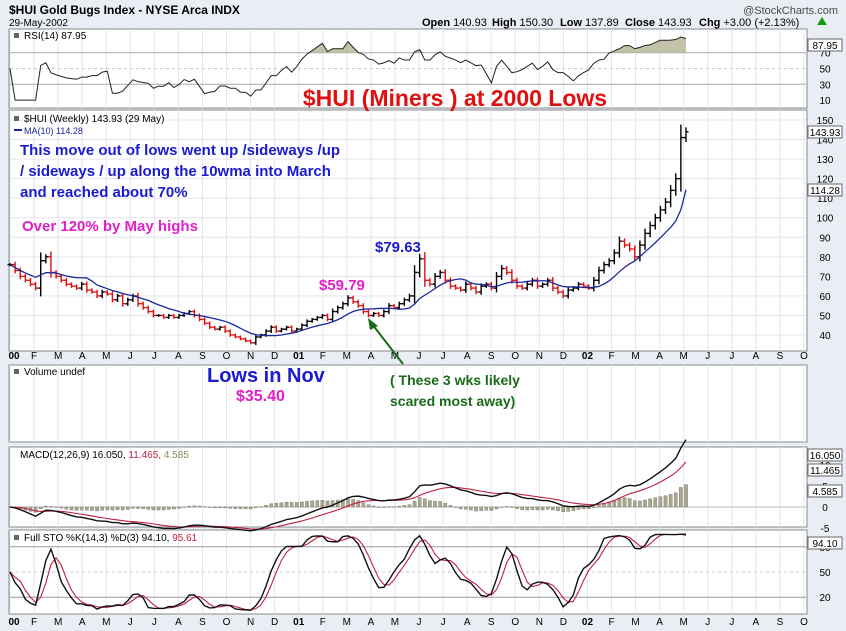 The height and width of the screenshot is (631, 846). Describe the element at coordinates (825, 190) in the screenshot. I see `ma-last-label-box` at that location.